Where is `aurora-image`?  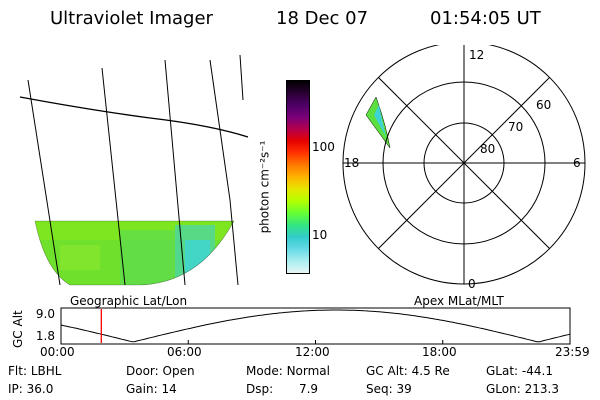
aurora-image is located at coordinates (134, 253).